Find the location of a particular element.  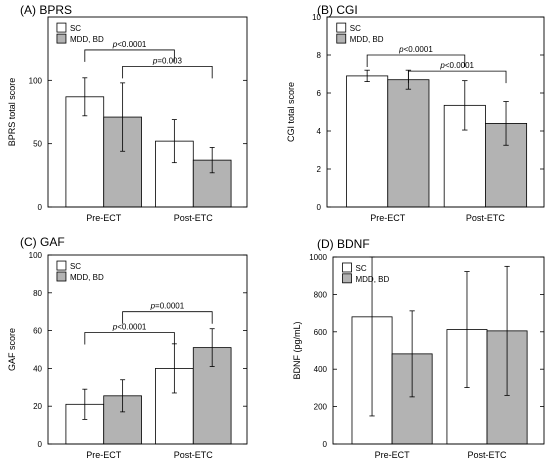

y-tick-label: 2 is located at coordinates (319, 169).